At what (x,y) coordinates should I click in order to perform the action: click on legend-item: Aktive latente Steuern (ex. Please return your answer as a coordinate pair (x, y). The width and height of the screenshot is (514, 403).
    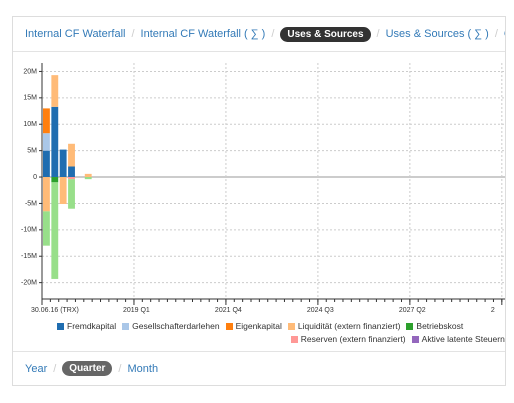
    Looking at the image, I should click on (455, 339).